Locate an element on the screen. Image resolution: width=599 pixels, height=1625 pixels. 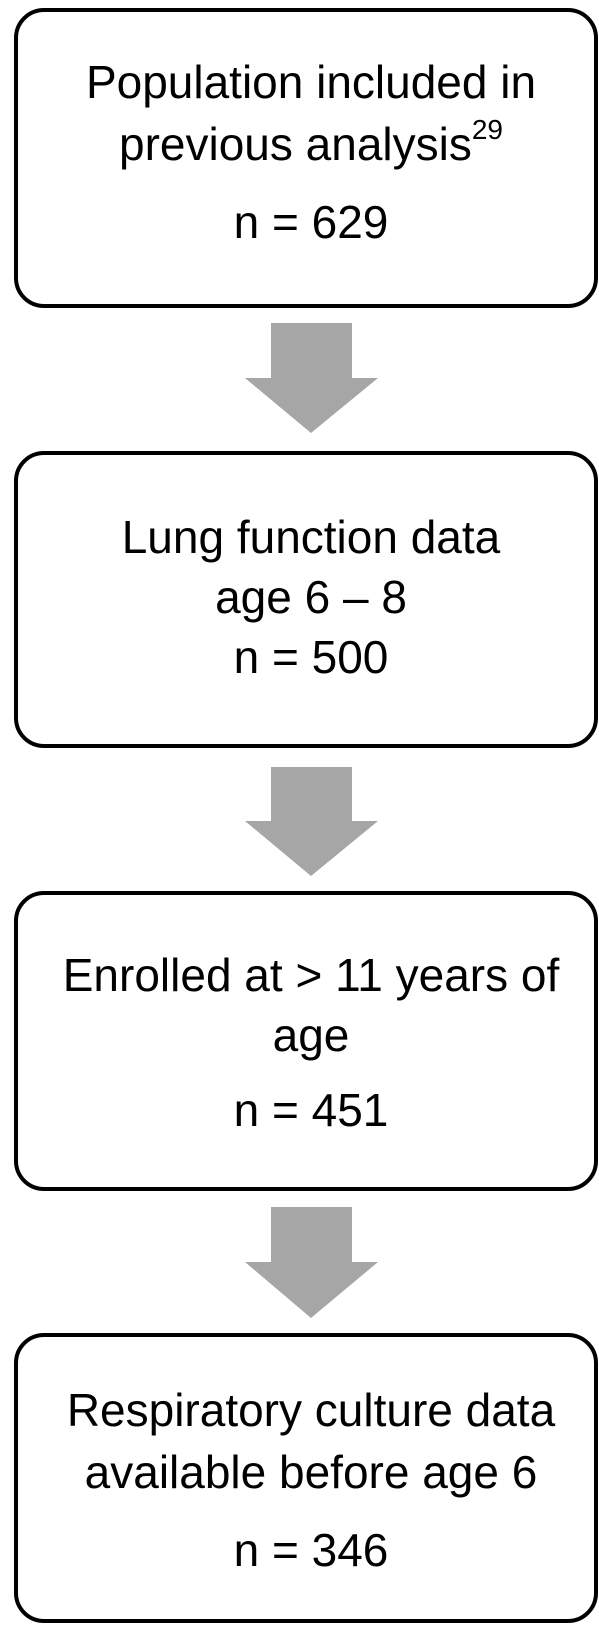
superscript: 29 is located at coordinates (487, 129).